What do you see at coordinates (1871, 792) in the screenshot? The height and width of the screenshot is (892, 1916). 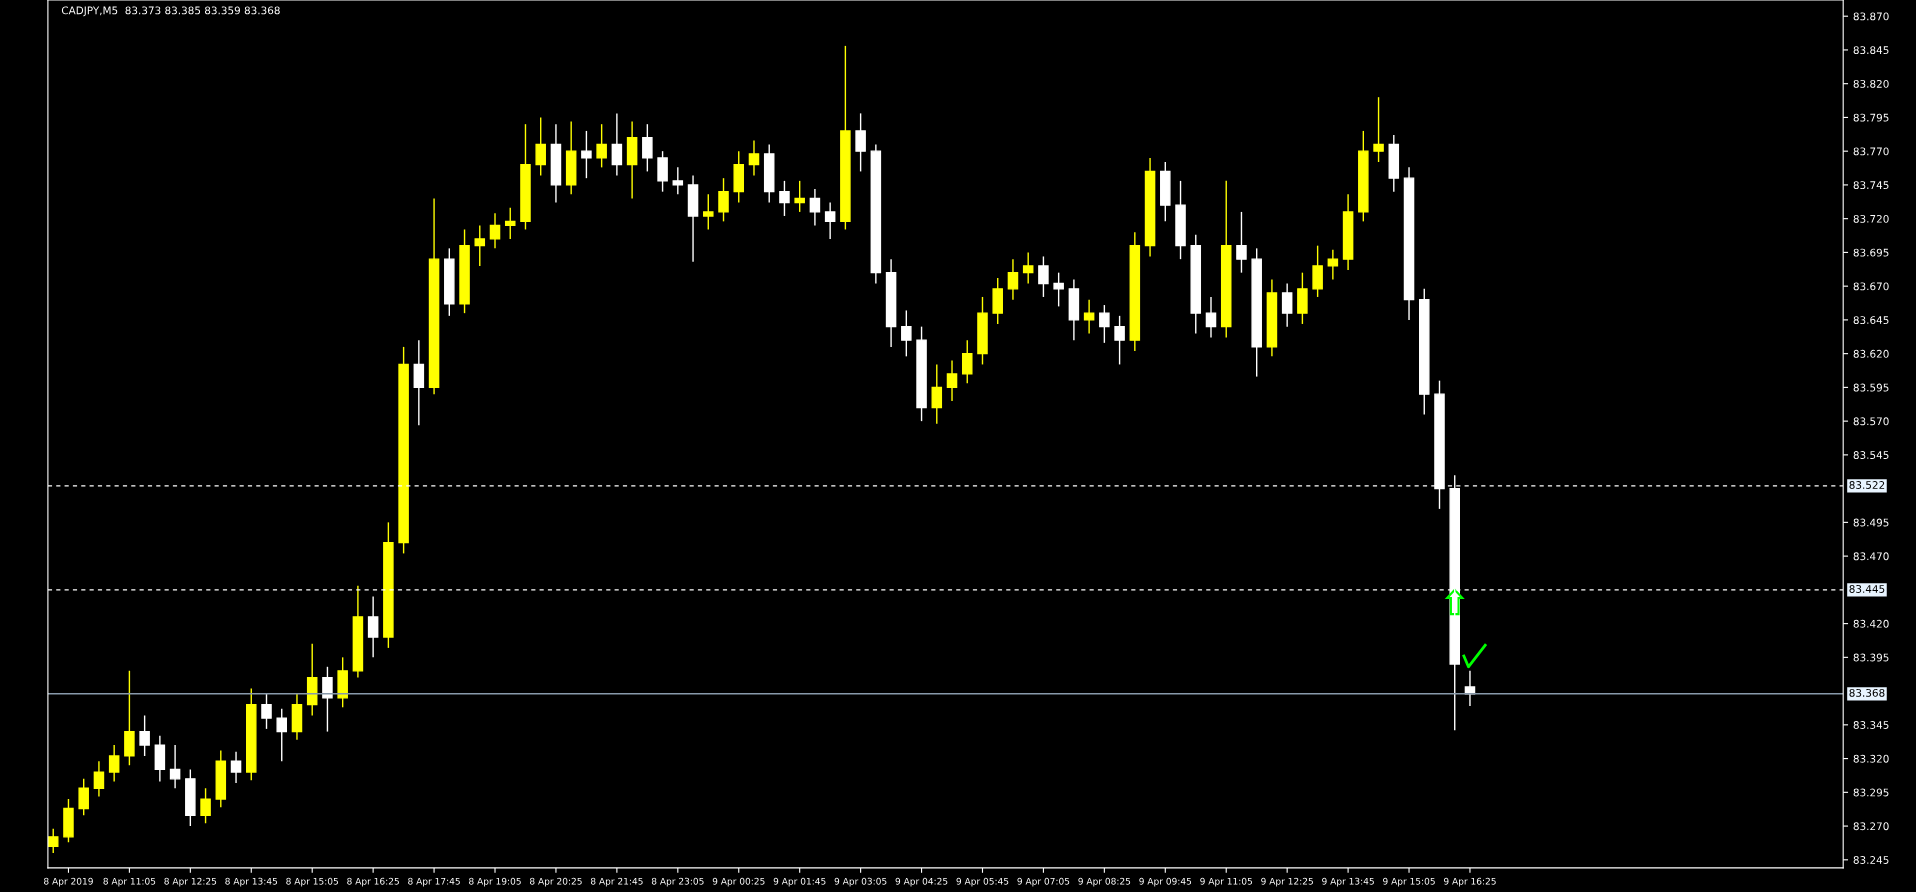 I see `y-tick-label: 83.295` at bounding box center [1871, 792].